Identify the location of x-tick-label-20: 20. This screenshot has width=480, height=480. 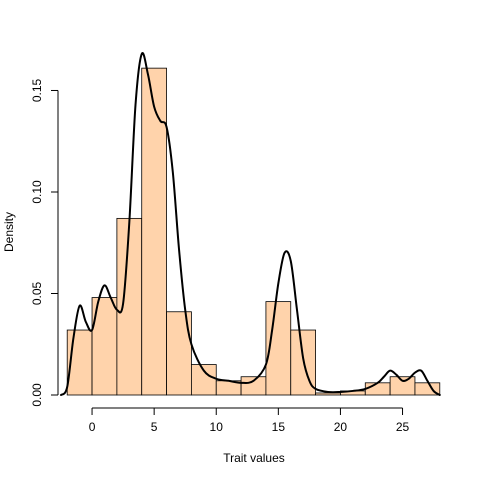
(341, 427).